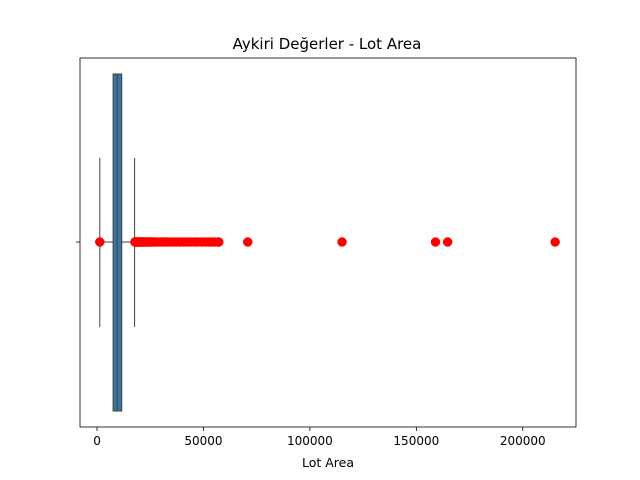  Describe the element at coordinates (310, 441) in the screenshot. I see `x-tick-label: 100000` at that location.